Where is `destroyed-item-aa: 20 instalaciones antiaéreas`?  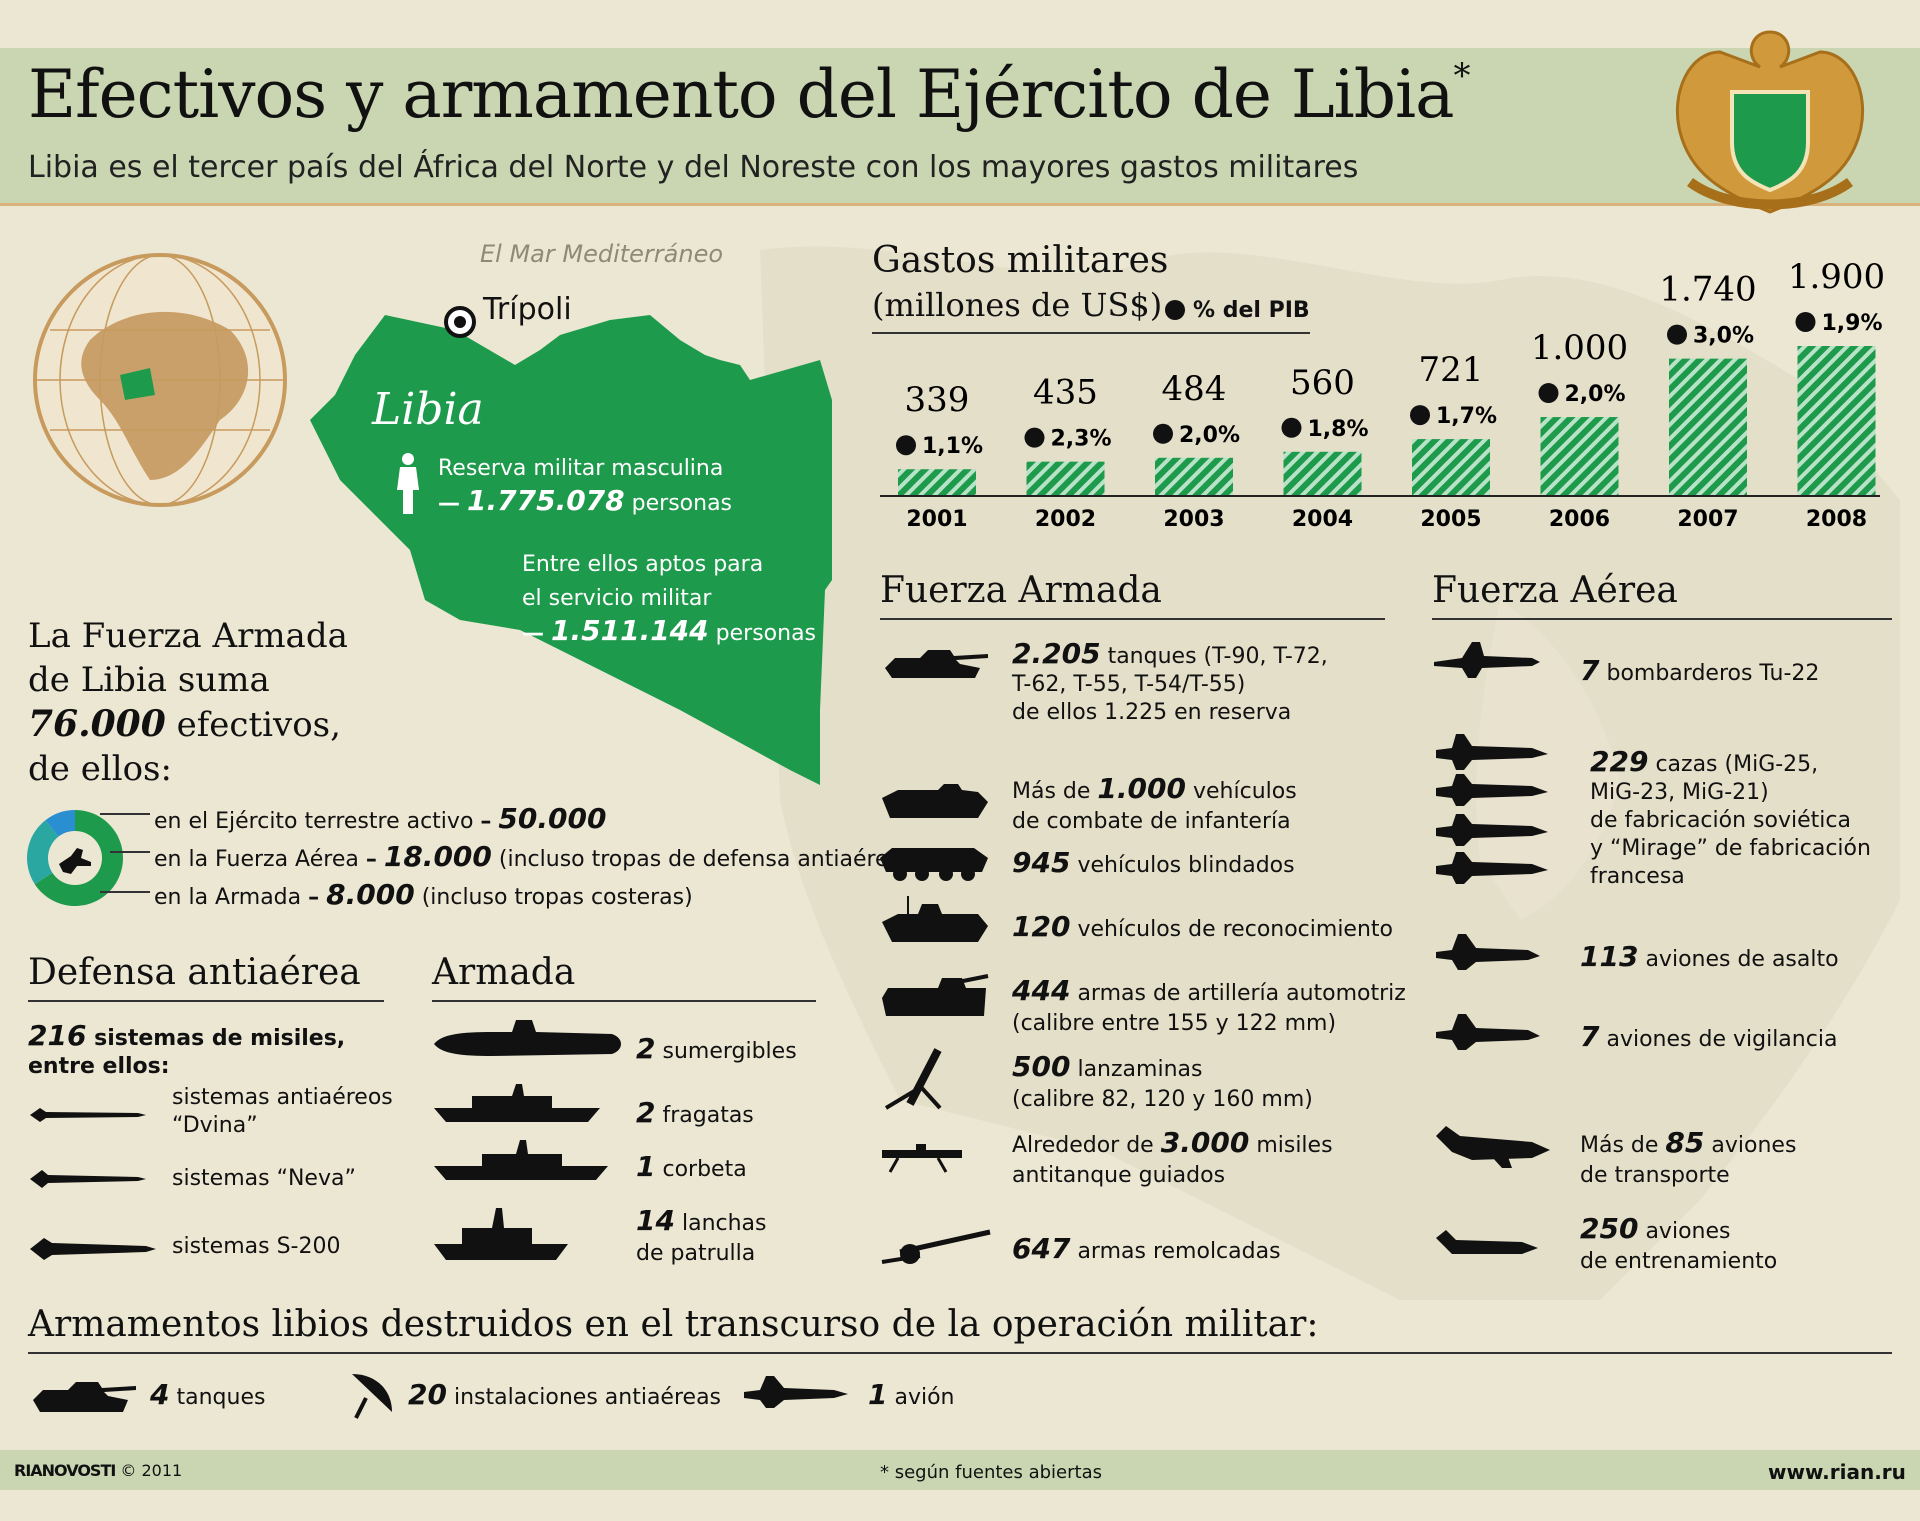 destroyed-item-aa: 20 instalaciones antiaéreas is located at coordinates (565, 1394).